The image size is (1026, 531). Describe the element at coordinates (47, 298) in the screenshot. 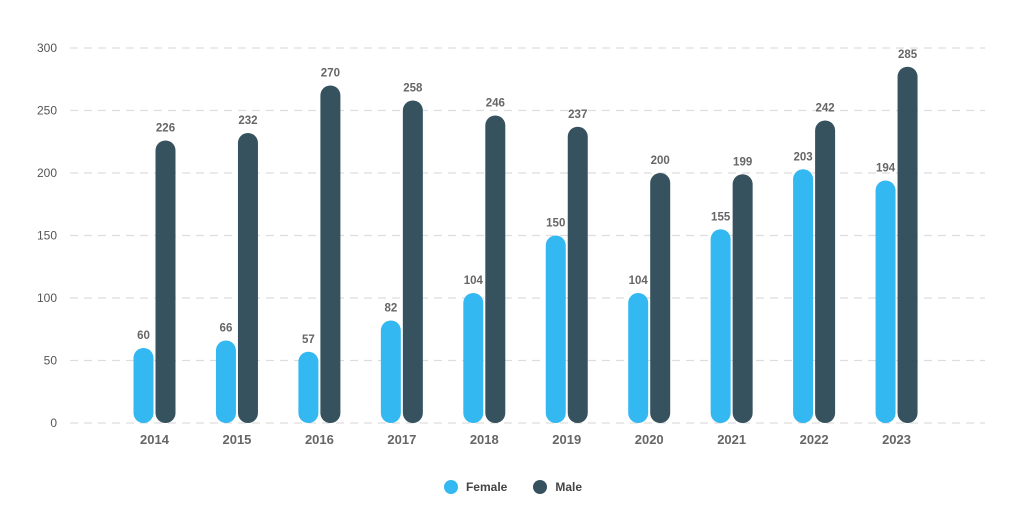

I see `y-tick-label: 100` at that location.